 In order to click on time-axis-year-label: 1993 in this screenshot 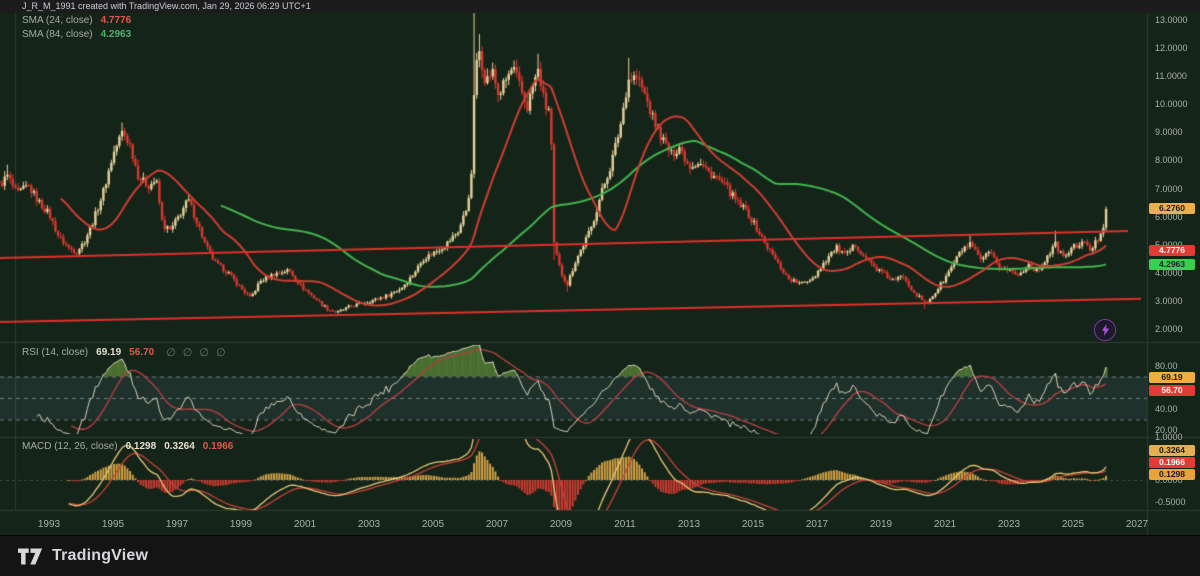, I will do `click(49, 524)`.